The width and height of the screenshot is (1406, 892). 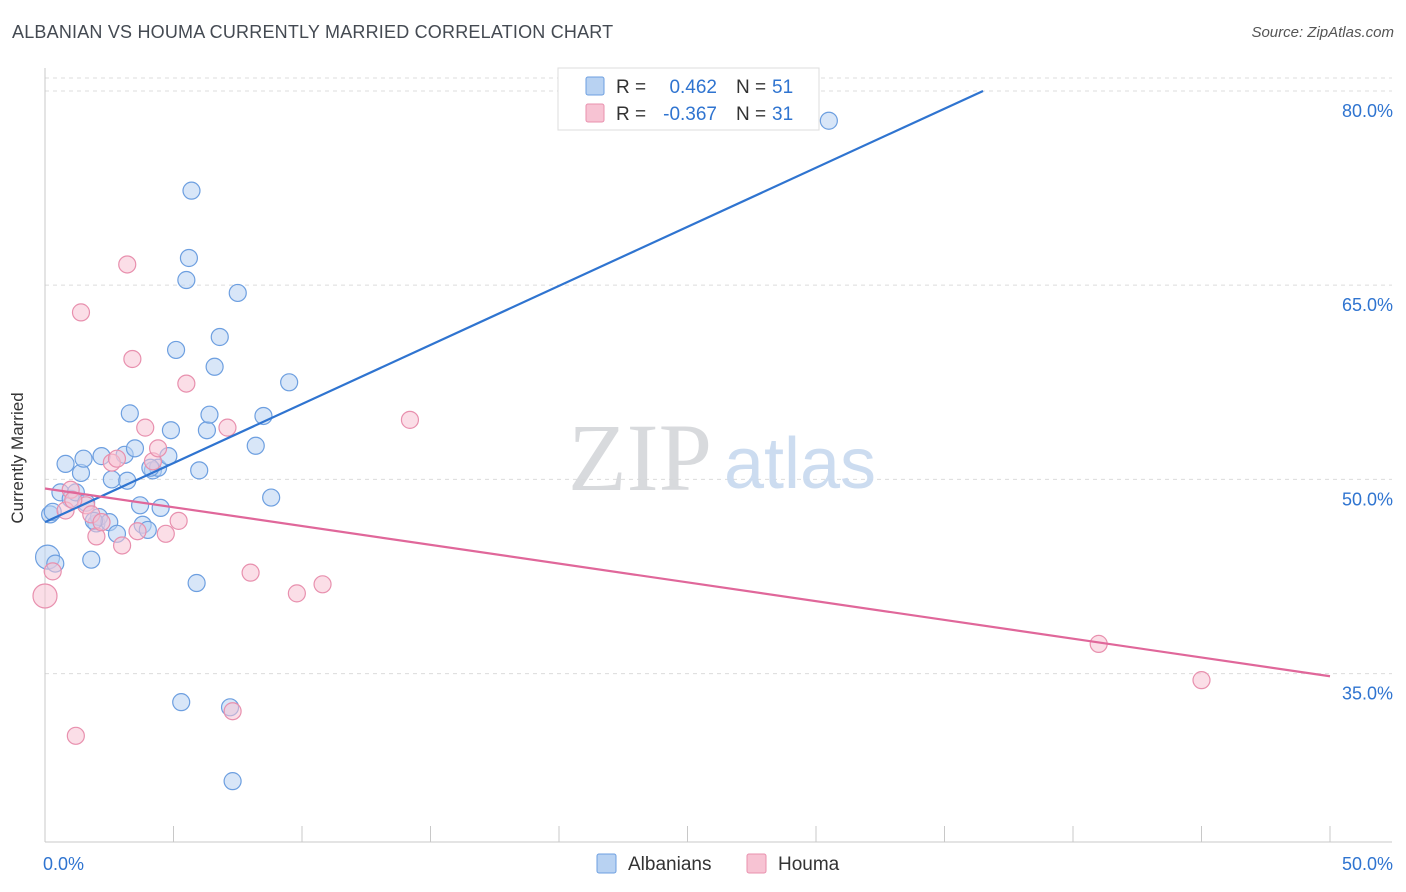 I want to click on y-axis-label: Currently Married, so click(x=17, y=458).